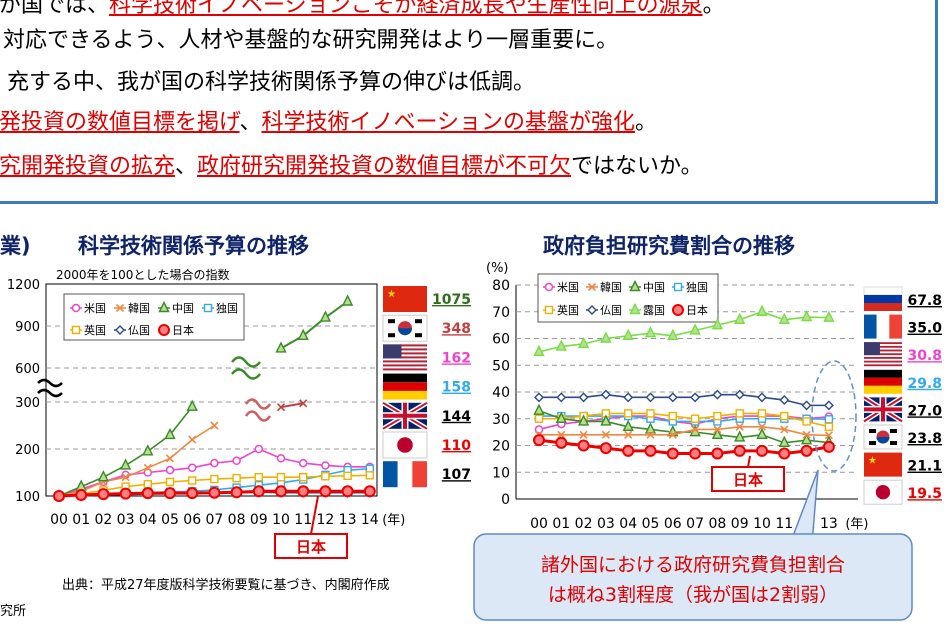  I want to click on end-value-label: 162, so click(456, 358).